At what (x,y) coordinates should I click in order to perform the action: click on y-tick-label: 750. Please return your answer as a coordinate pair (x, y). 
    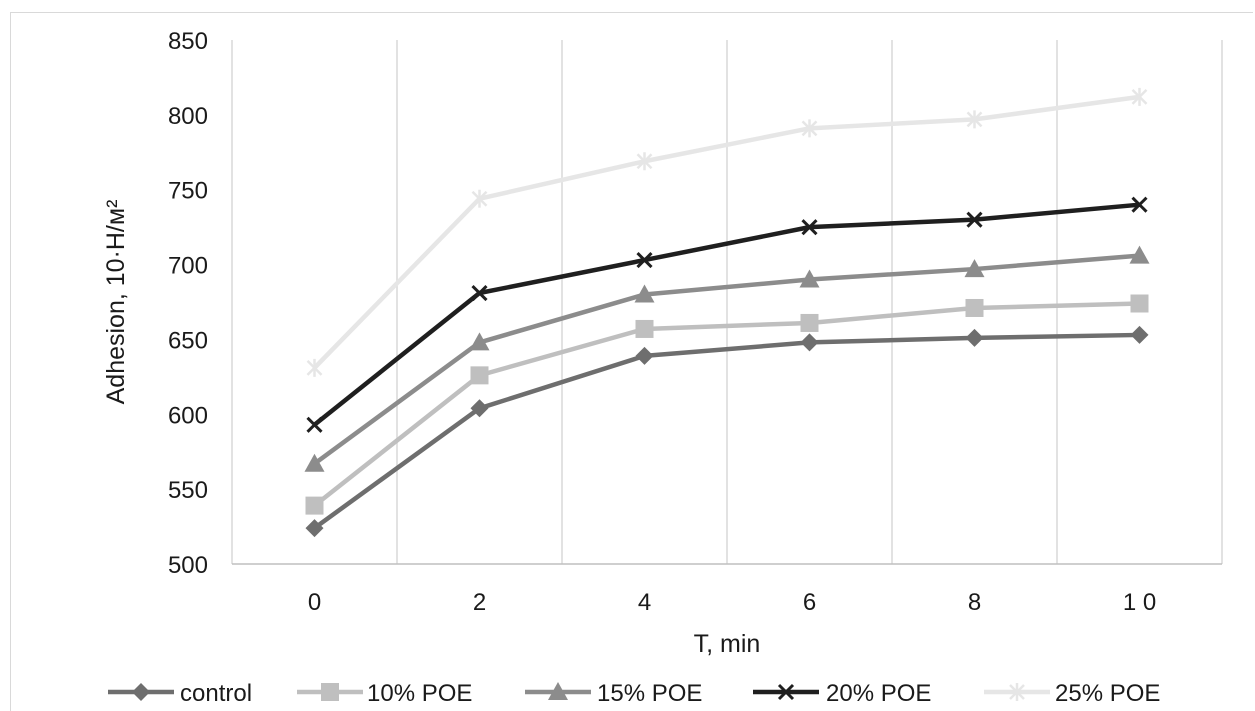
    Looking at the image, I should click on (188, 191).